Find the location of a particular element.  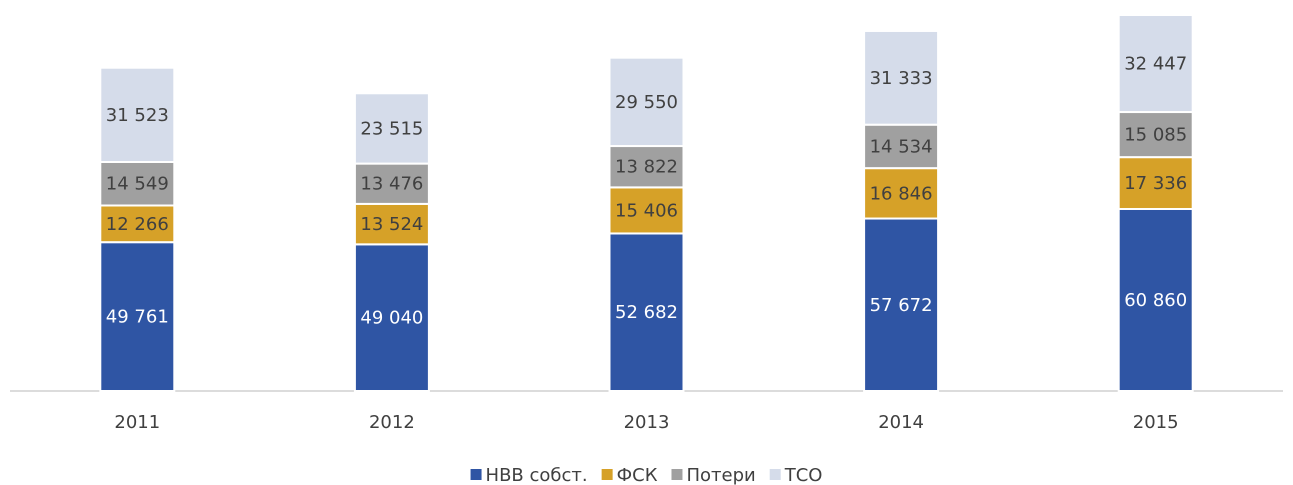

data-label: 13 822 is located at coordinates (646, 167).